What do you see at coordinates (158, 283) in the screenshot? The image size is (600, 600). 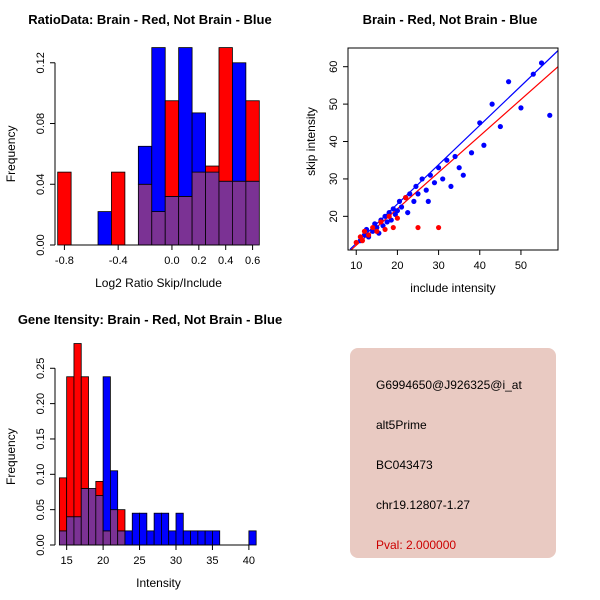 I see `x-axis-title: Log2 Ratio Skip/Include` at bounding box center [158, 283].